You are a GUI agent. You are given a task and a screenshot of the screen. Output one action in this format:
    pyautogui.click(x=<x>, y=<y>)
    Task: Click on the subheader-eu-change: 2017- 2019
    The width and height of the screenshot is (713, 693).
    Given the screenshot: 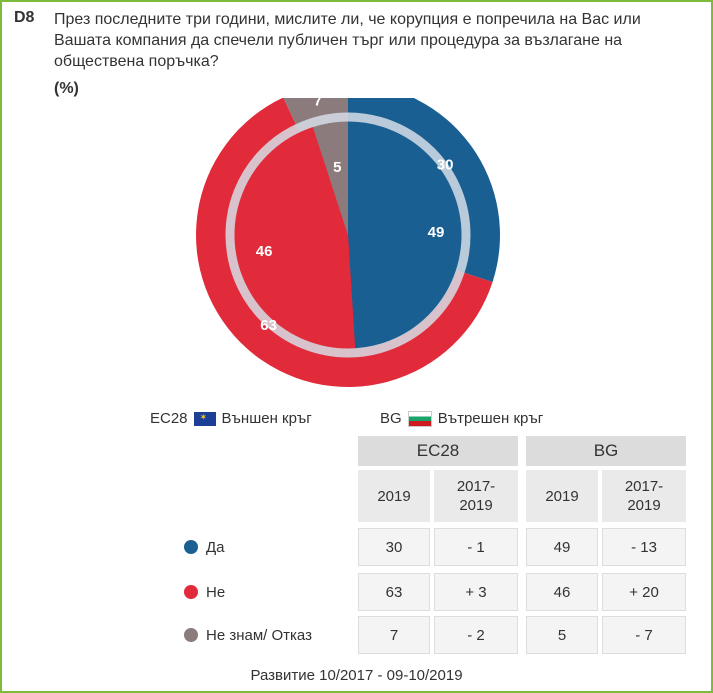 What is the action you would take?
    pyautogui.click(x=476, y=496)
    